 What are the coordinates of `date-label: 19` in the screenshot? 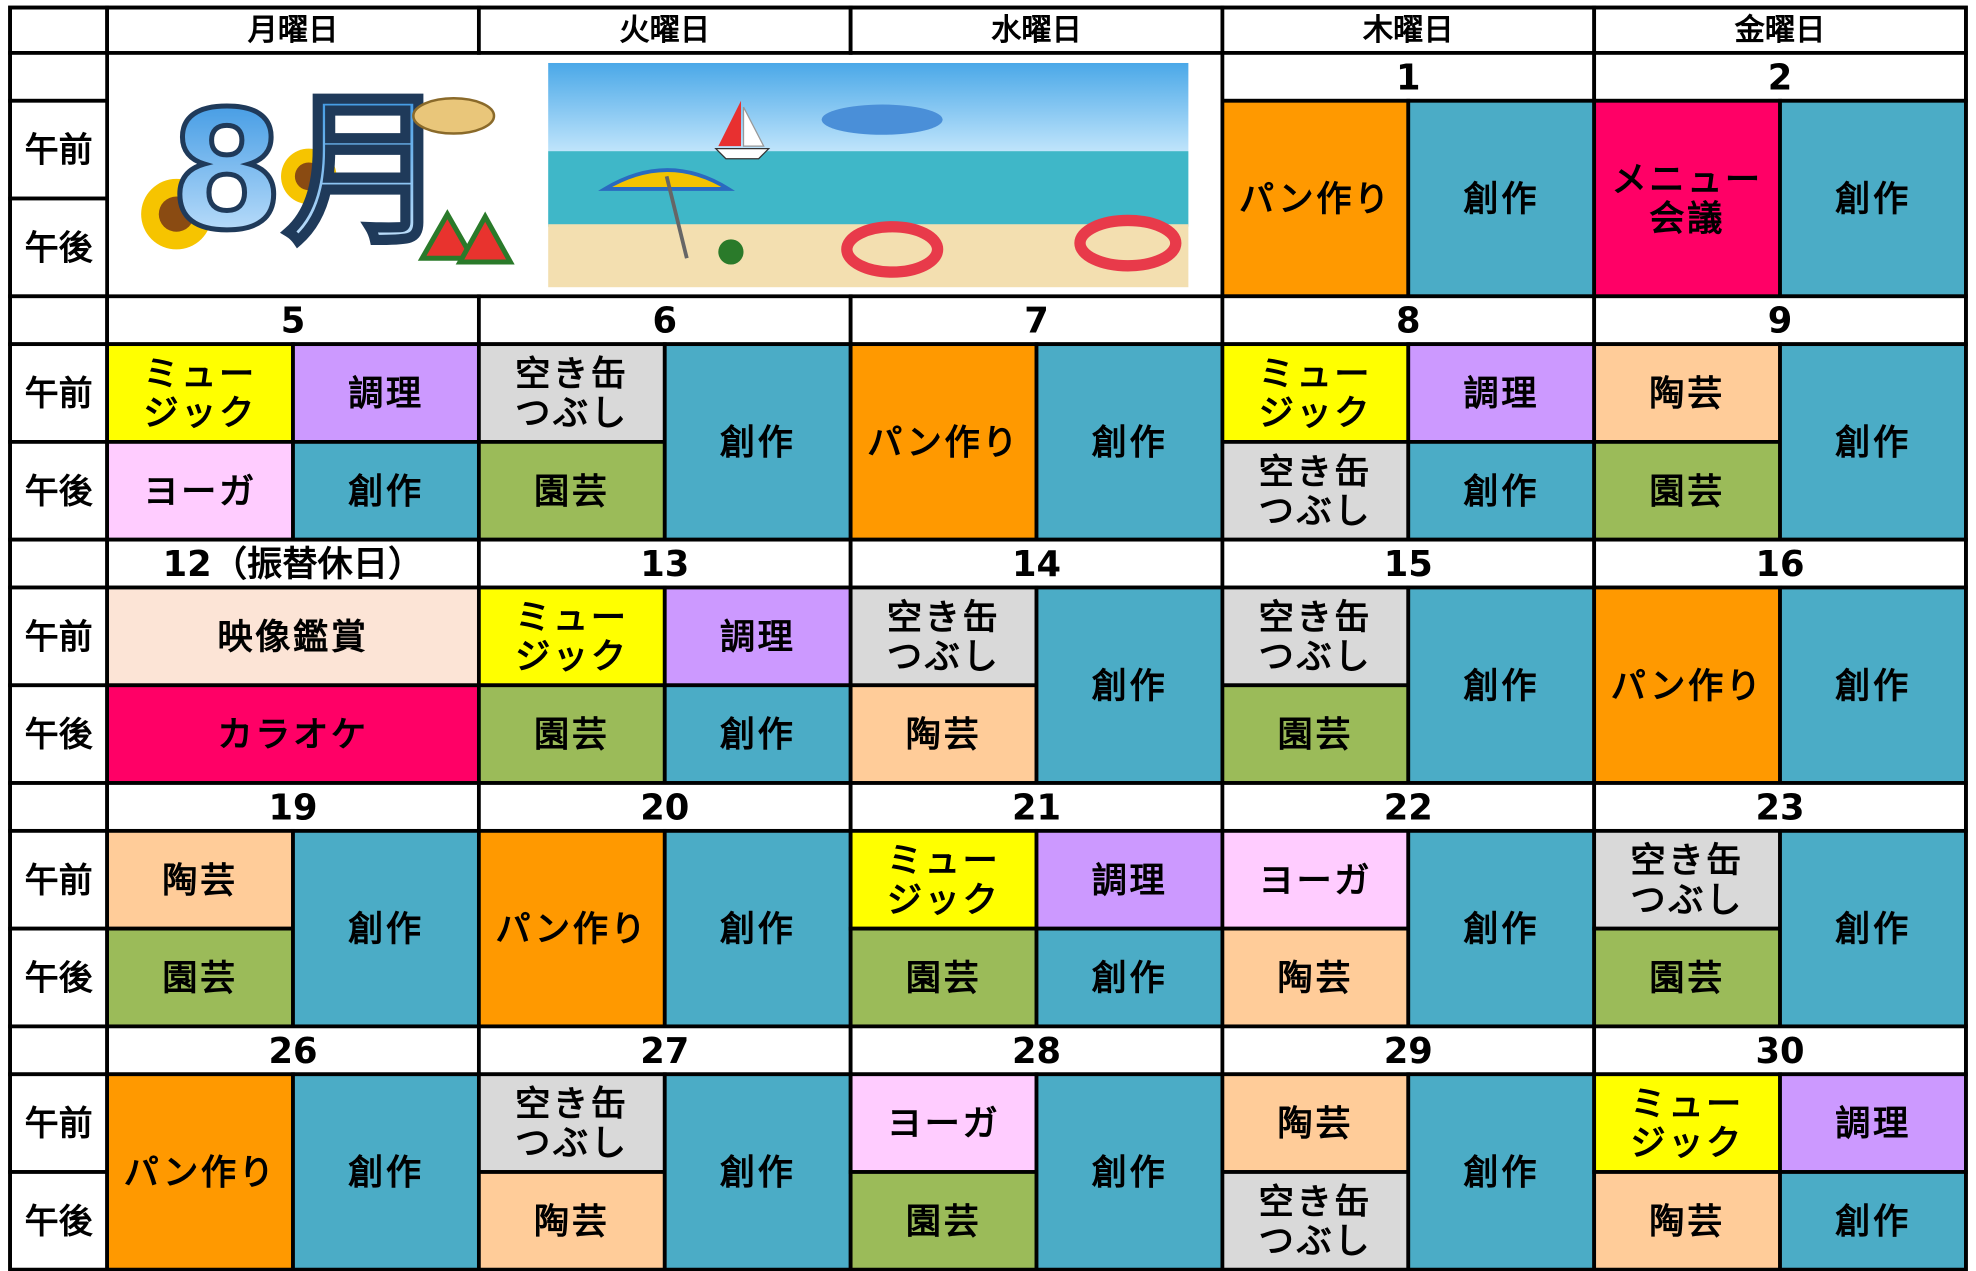 It's located at (292, 807).